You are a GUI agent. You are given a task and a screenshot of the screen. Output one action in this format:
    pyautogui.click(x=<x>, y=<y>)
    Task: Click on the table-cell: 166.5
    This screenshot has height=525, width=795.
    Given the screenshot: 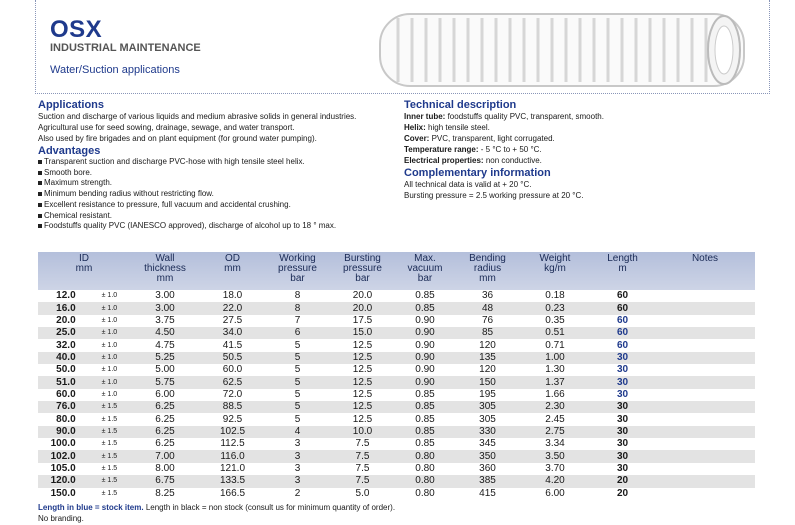 What is the action you would take?
    pyautogui.click(x=232, y=493)
    